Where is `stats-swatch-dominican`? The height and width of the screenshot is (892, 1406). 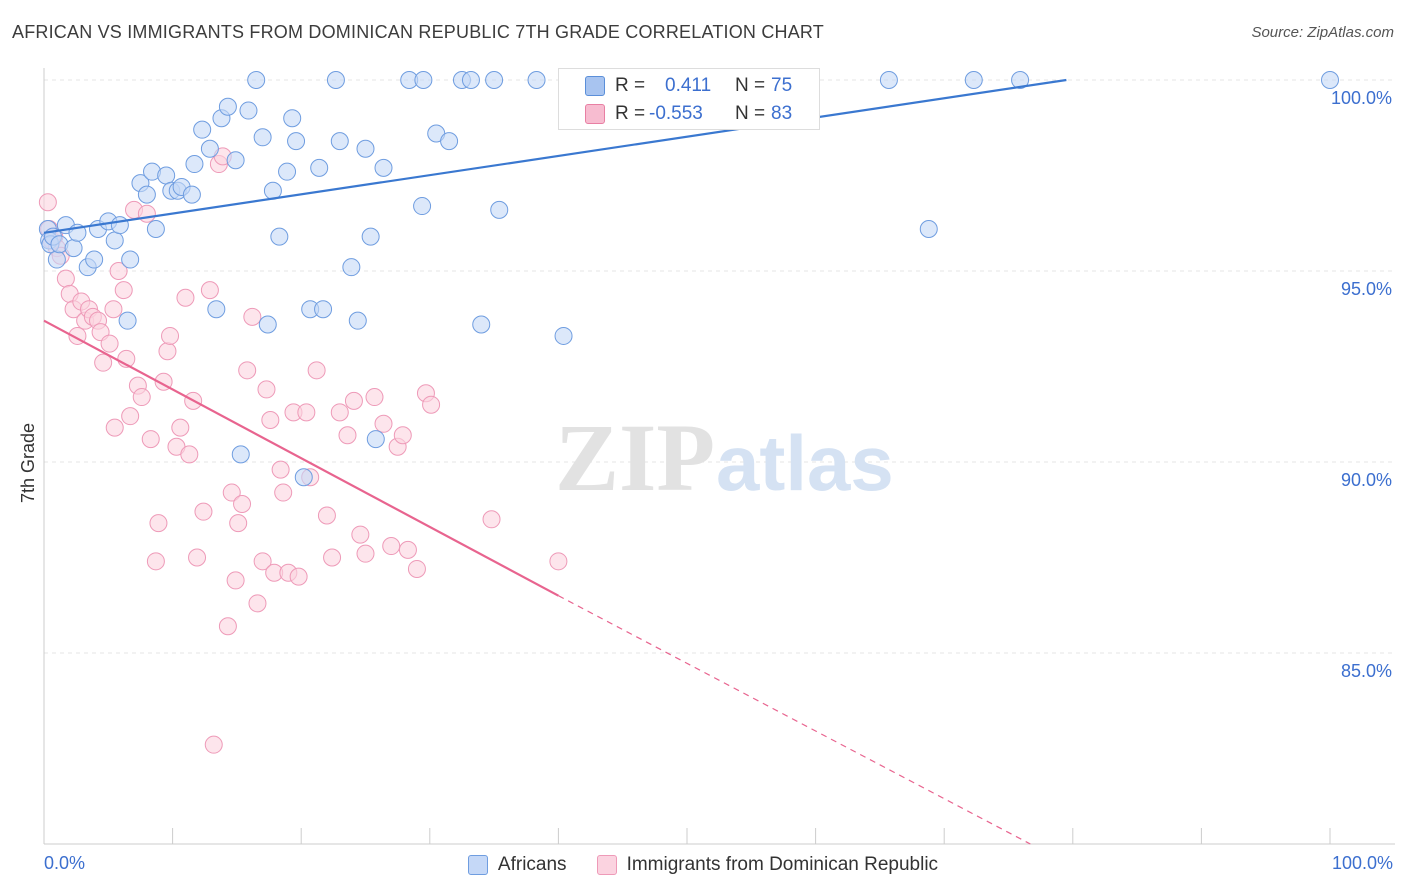 stats-swatch-dominican is located at coordinates (595, 114).